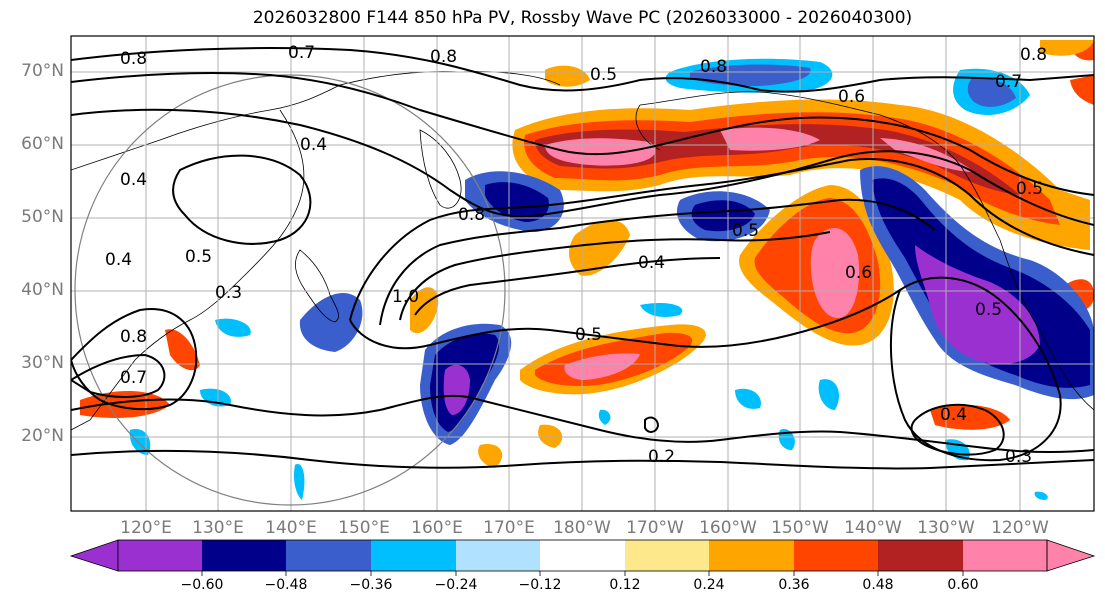 The width and height of the screenshot is (1105, 604). Describe the element at coordinates (582, 528) in the screenshot. I see `lon-label: 180°W` at that location.